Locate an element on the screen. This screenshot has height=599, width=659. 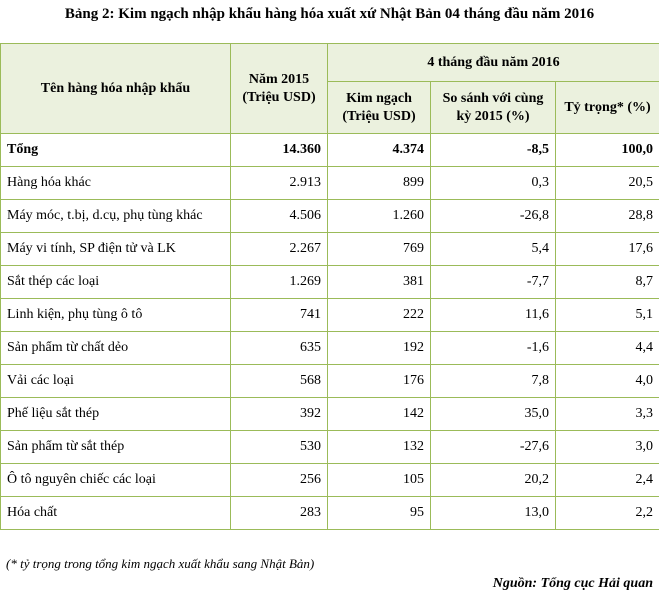
cell-year-2015: 741 is located at coordinates (279, 315).